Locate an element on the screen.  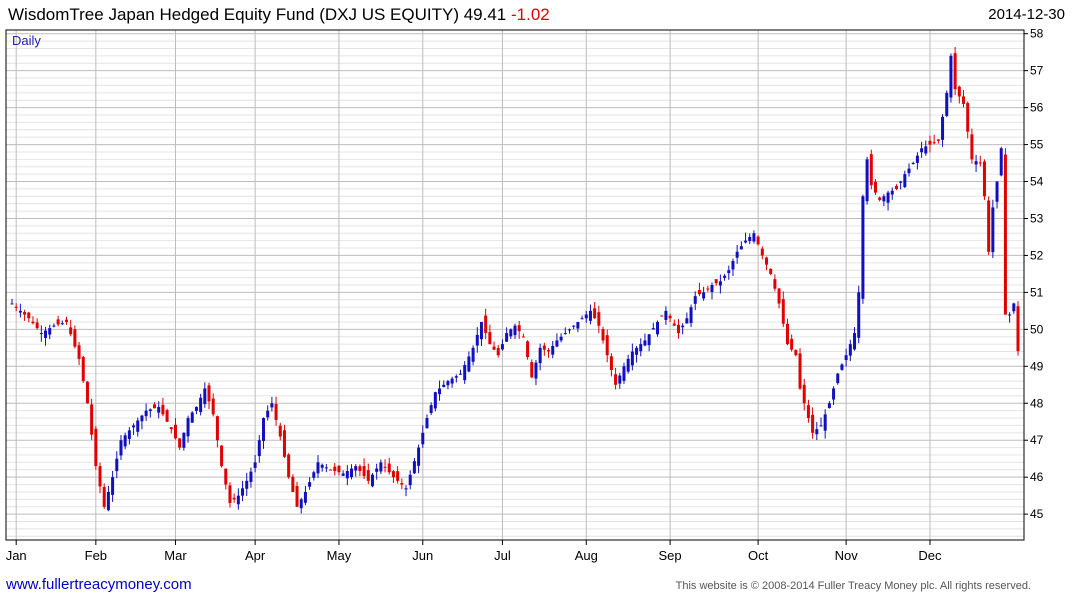
x-tick-label: Oct is located at coordinates (758, 555).